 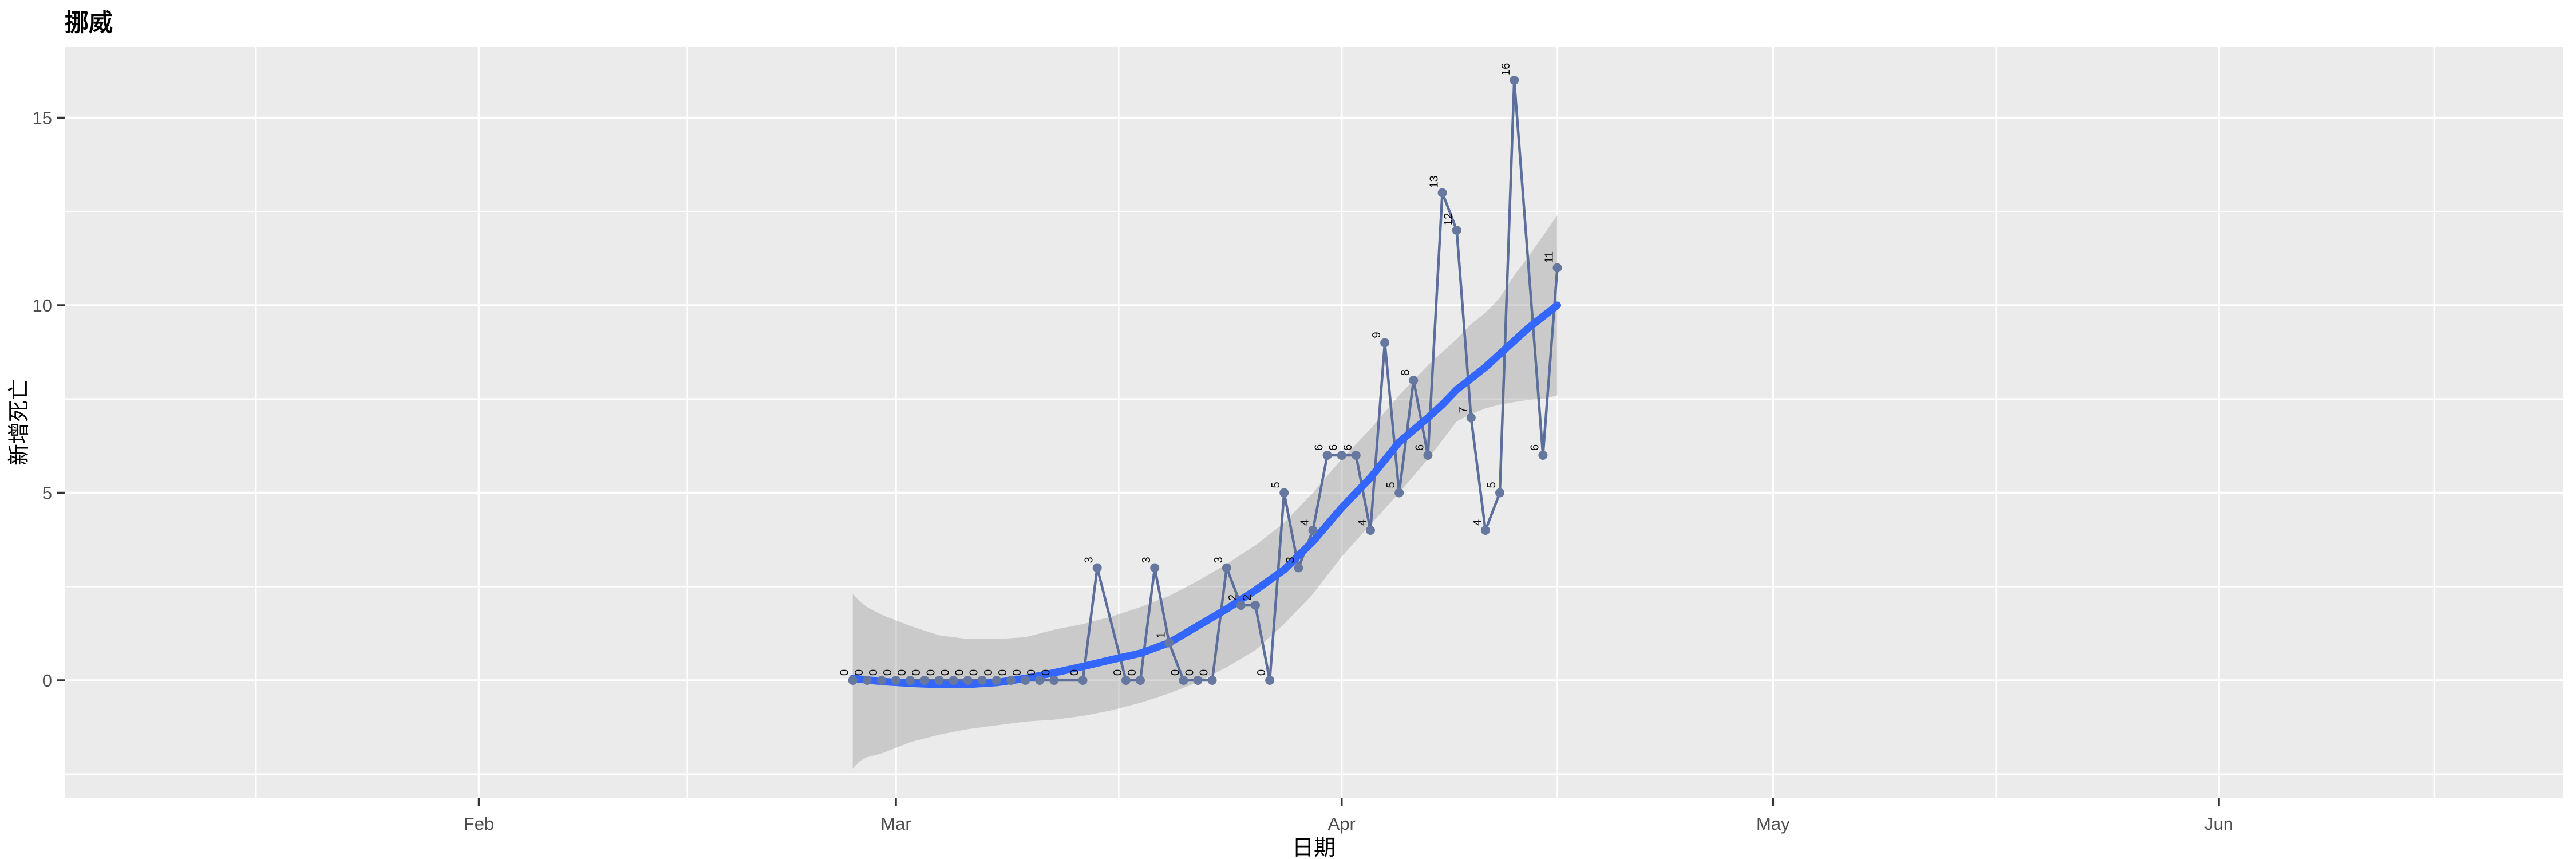 I want to click on y-tick-label: 0, so click(x=47, y=681).